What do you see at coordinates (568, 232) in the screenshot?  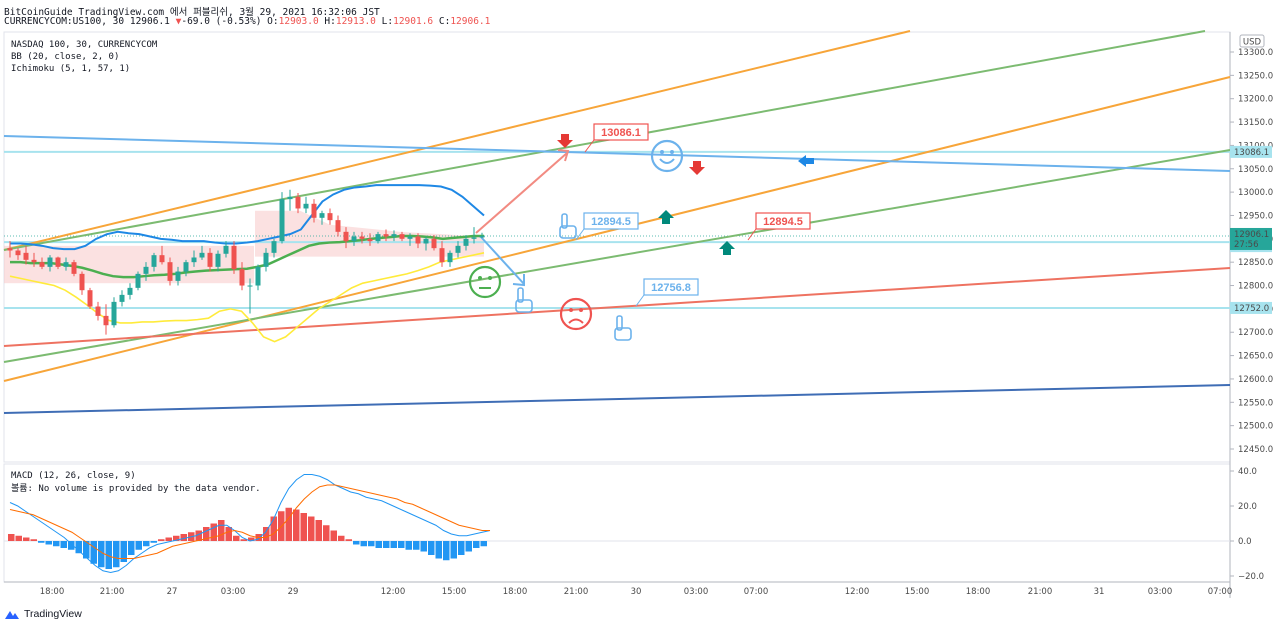 I see `pointing-hand-icon-palm` at bounding box center [568, 232].